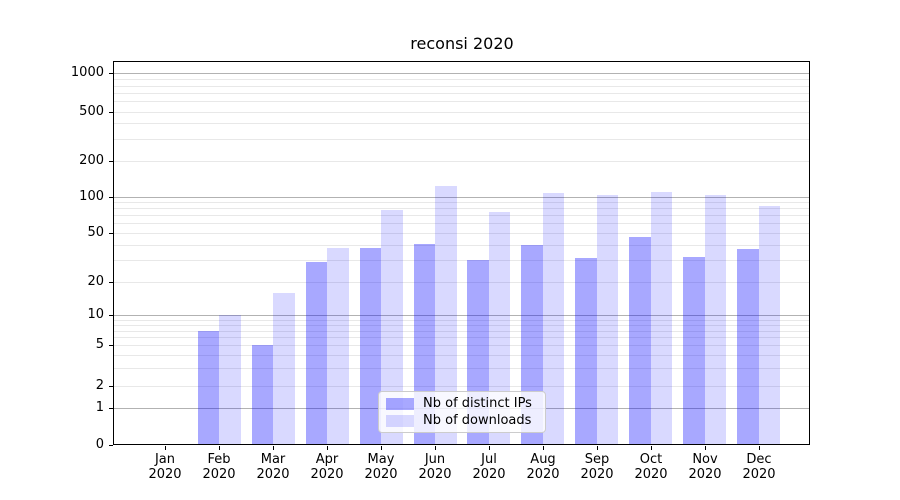  Describe the element at coordinates (462, 43) in the screenshot. I see `chart-title: reconsi 2020` at that location.